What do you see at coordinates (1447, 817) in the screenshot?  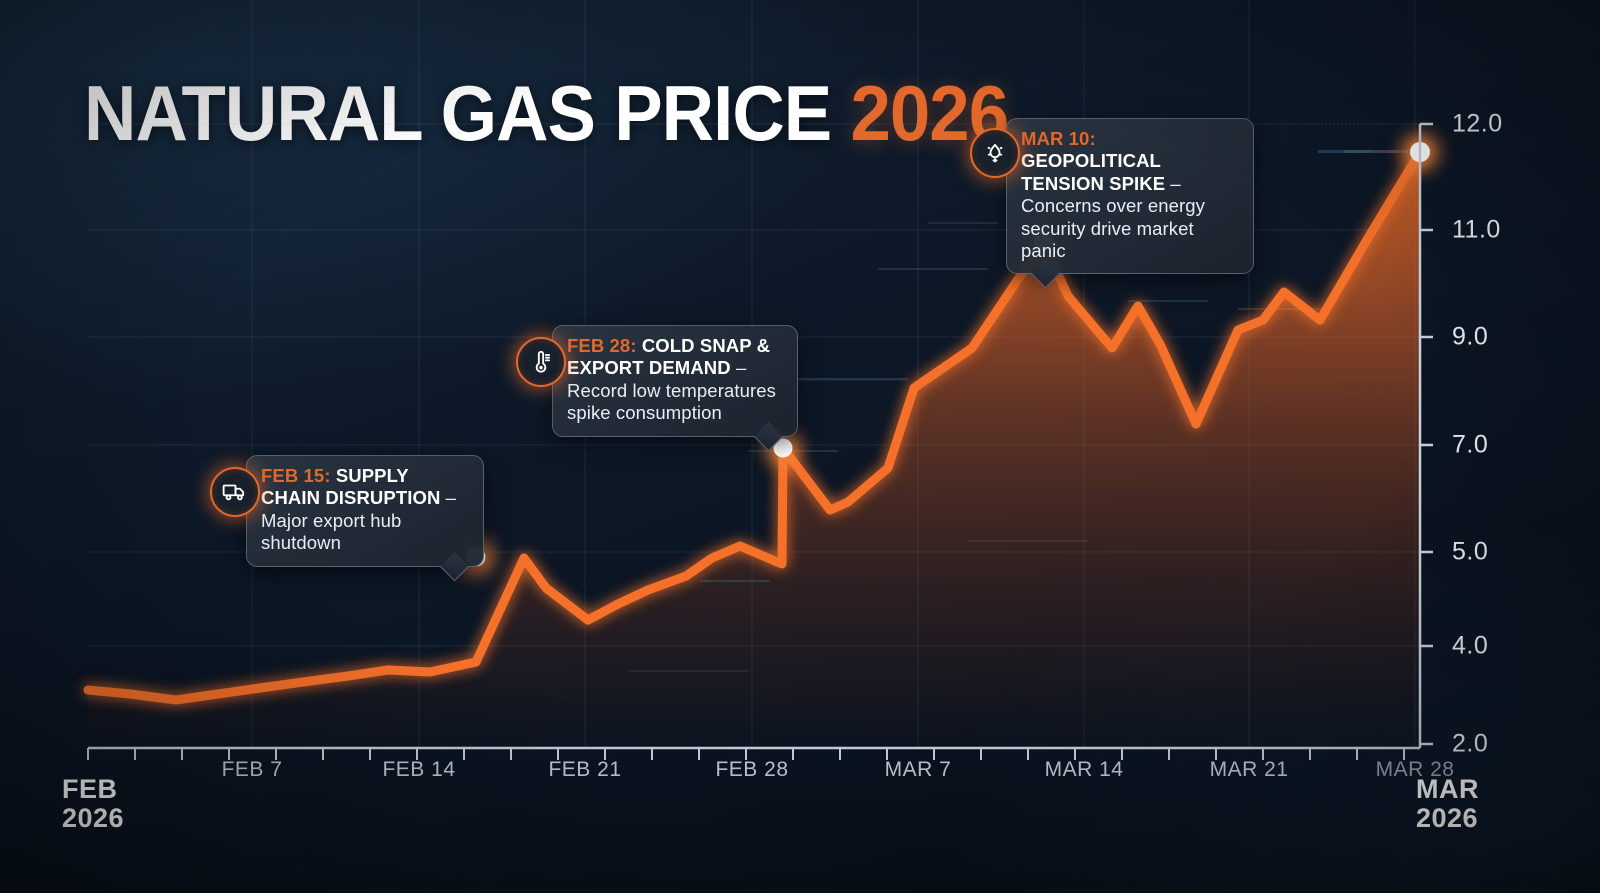 I see `axis-range-end-year: 2026` at bounding box center [1447, 817].